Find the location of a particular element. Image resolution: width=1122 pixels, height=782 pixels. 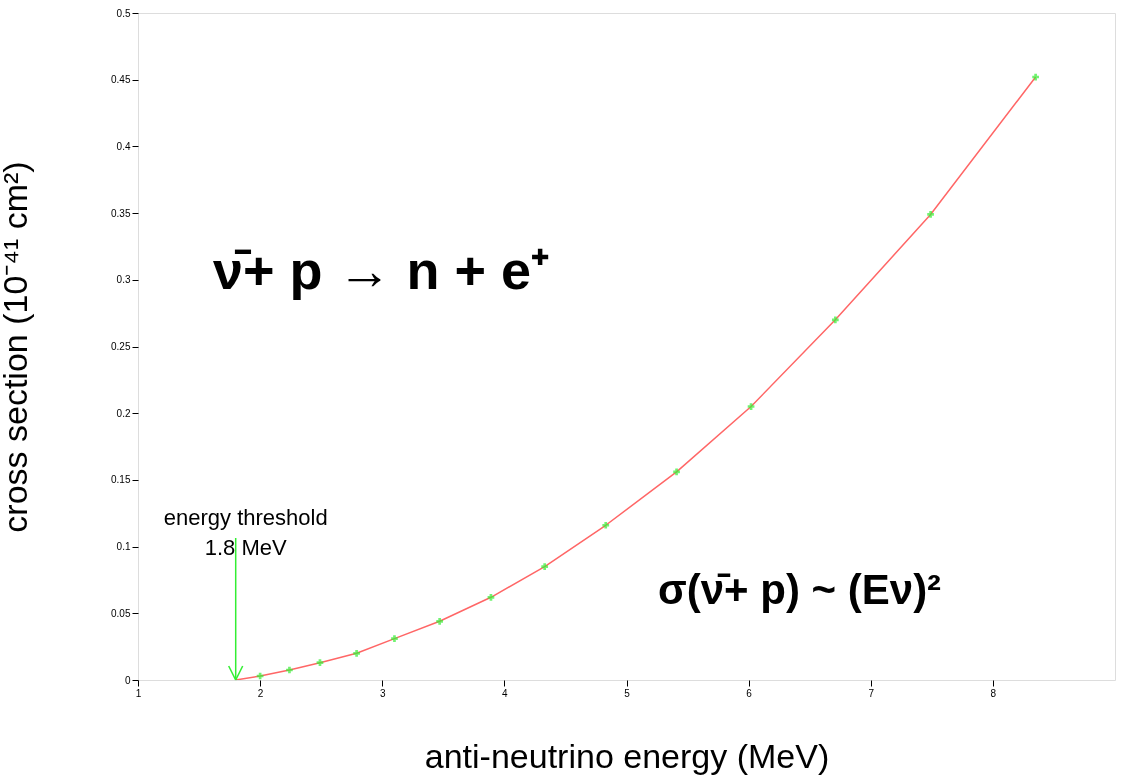

y-tick-label: 0.3 is located at coordinates (123, 280).